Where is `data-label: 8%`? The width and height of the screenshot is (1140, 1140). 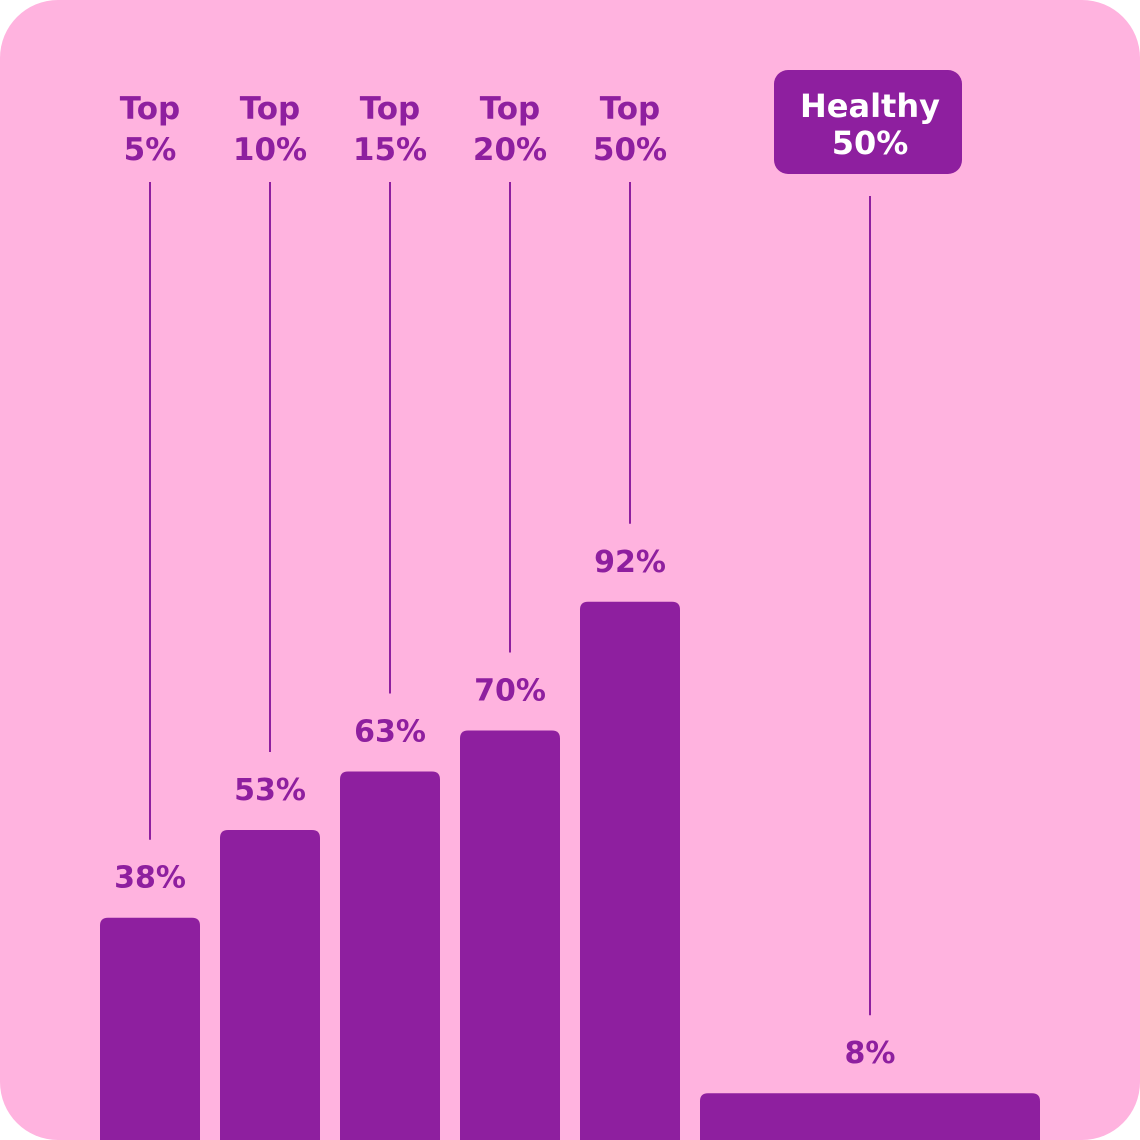
data-label: 8% is located at coordinates (870, 1053).